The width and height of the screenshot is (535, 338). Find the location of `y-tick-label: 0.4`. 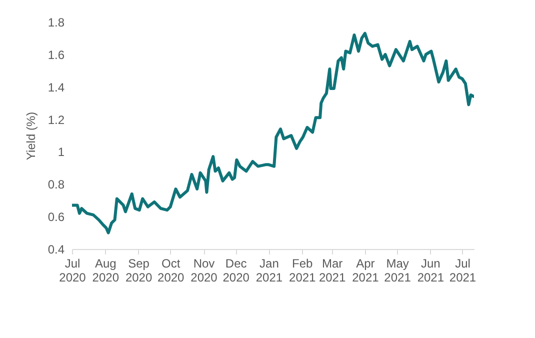

y-tick-label: 0.4 is located at coordinates (56, 249).